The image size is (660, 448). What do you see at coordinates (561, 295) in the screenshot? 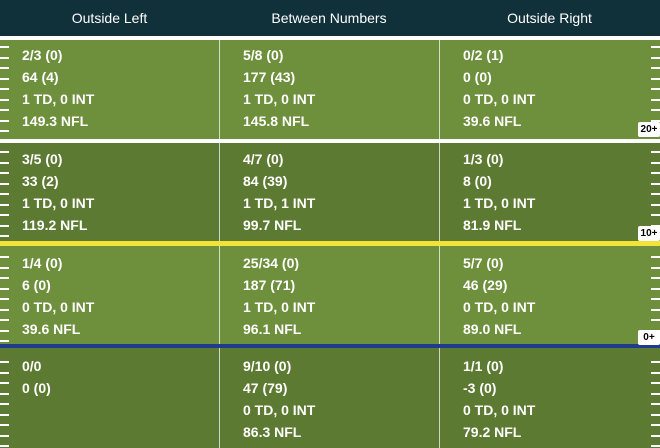
I see `zone-cell-short-col3: 5/7 (0) 46 (29) 0 TD, 0 INT 89.0 NFL` at bounding box center [561, 295].